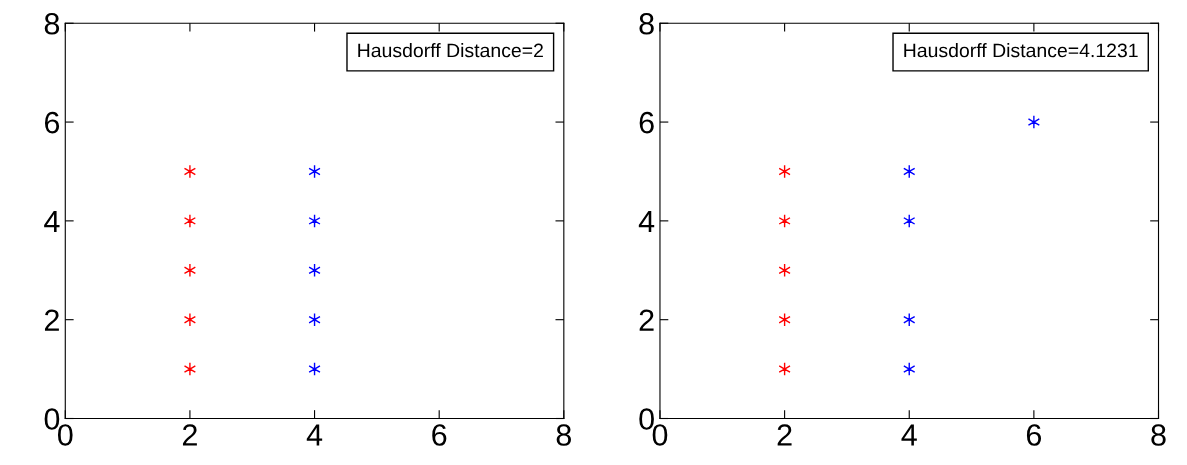 Image resolution: width=1187 pixels, height=465 pixels. What do you see at coordinates (1021, 50) in the screenshot?
I see `annotation: Hausdorff Distance=4.1231` at bounding box center [1021, 50].